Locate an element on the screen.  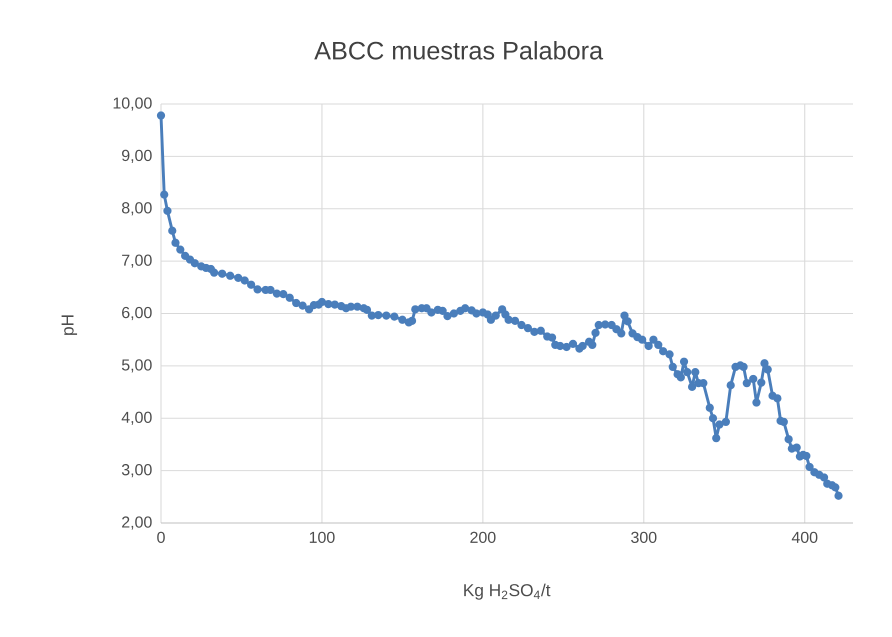
y-tick-label: 6,00 is located at coordinates (137, 313).